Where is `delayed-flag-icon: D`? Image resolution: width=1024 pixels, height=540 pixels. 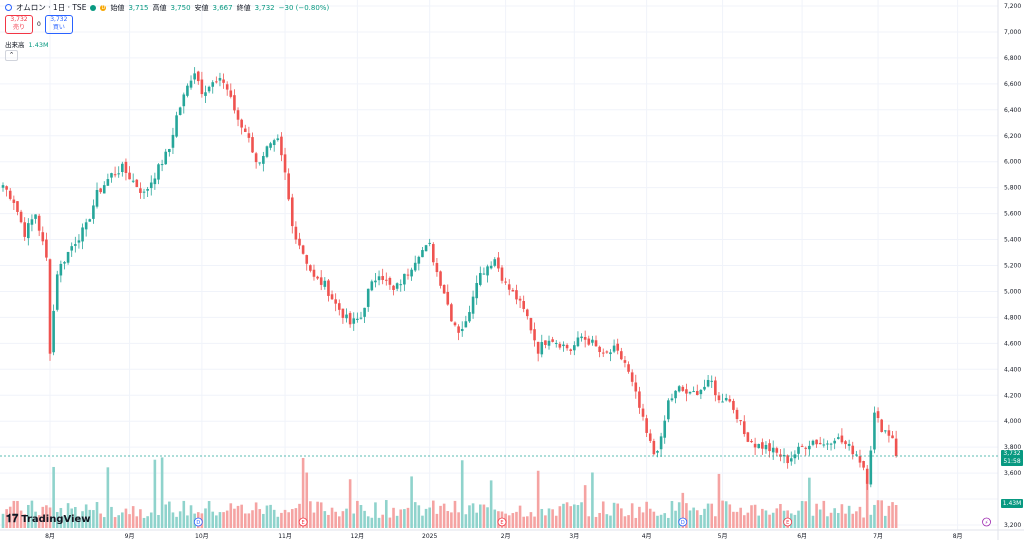
delayed-flag-icon: D is located at coordinates (103, 7).